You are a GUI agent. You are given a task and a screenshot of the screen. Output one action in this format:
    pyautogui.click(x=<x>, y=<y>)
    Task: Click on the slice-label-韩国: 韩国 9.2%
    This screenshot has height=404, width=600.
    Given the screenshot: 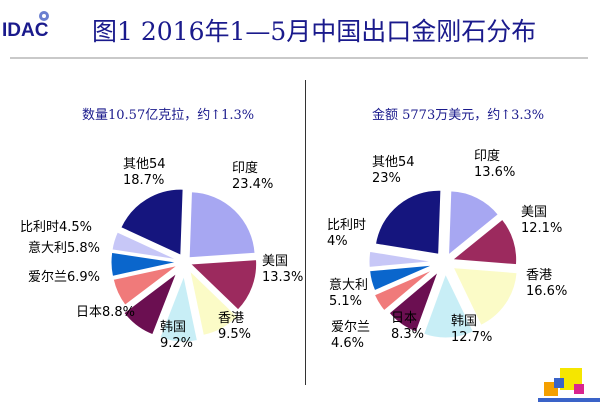 What is the action you would take?
    pyautogui.click(x=176, y=335)
    